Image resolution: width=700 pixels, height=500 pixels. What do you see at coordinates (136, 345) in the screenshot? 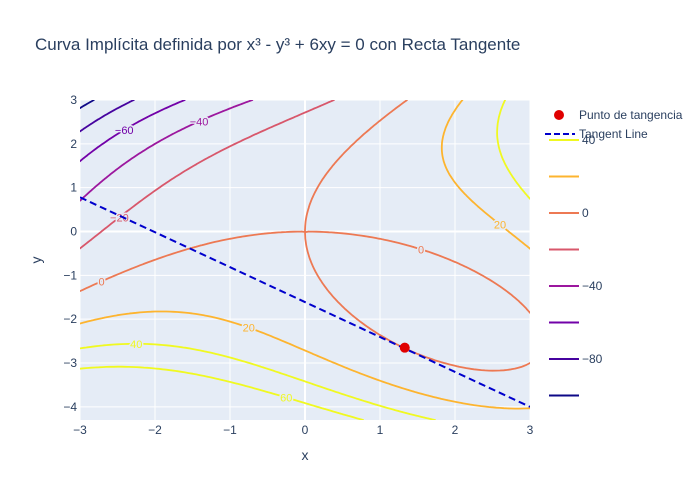
I see `contour-label: 40` at bounding box center [136, 345].